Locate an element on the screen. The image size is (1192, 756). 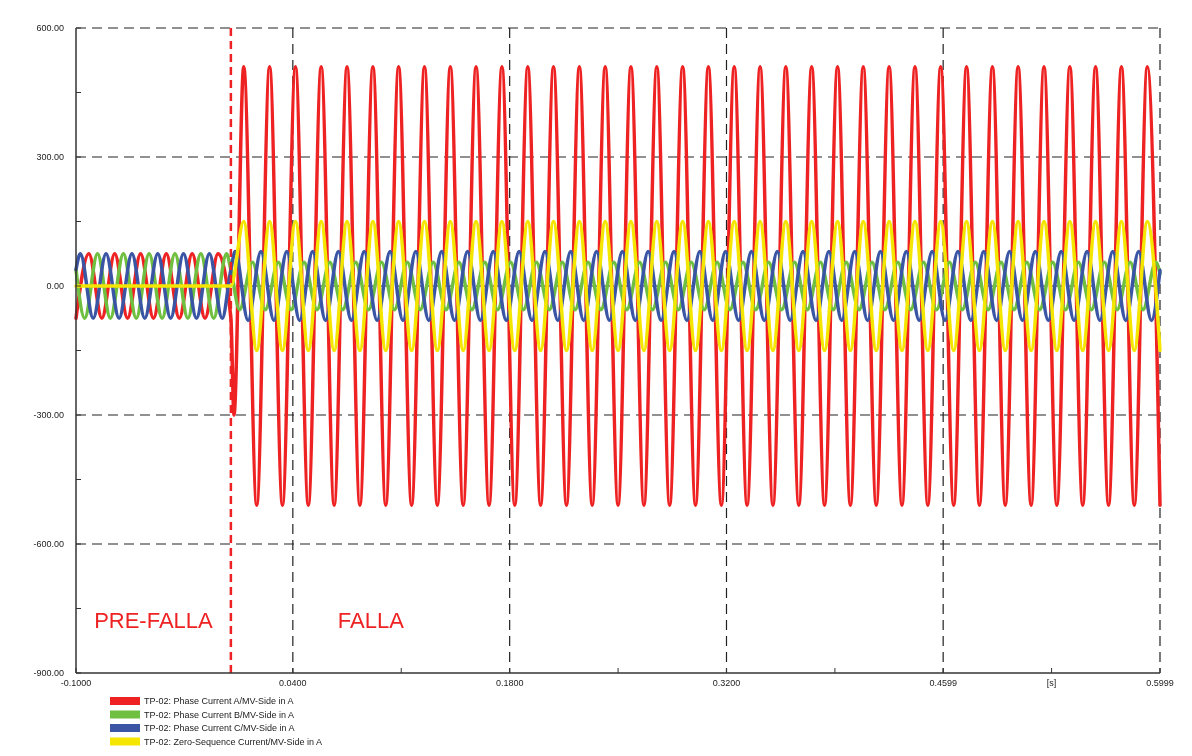
x-tick-label: 0.5999 is located at coordinates (1160, 683).